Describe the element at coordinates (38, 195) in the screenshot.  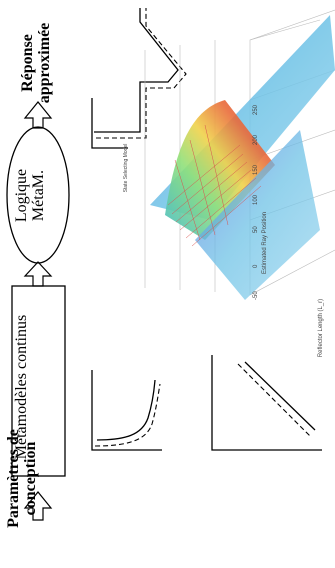
I see `logic-ellipse` at that location.